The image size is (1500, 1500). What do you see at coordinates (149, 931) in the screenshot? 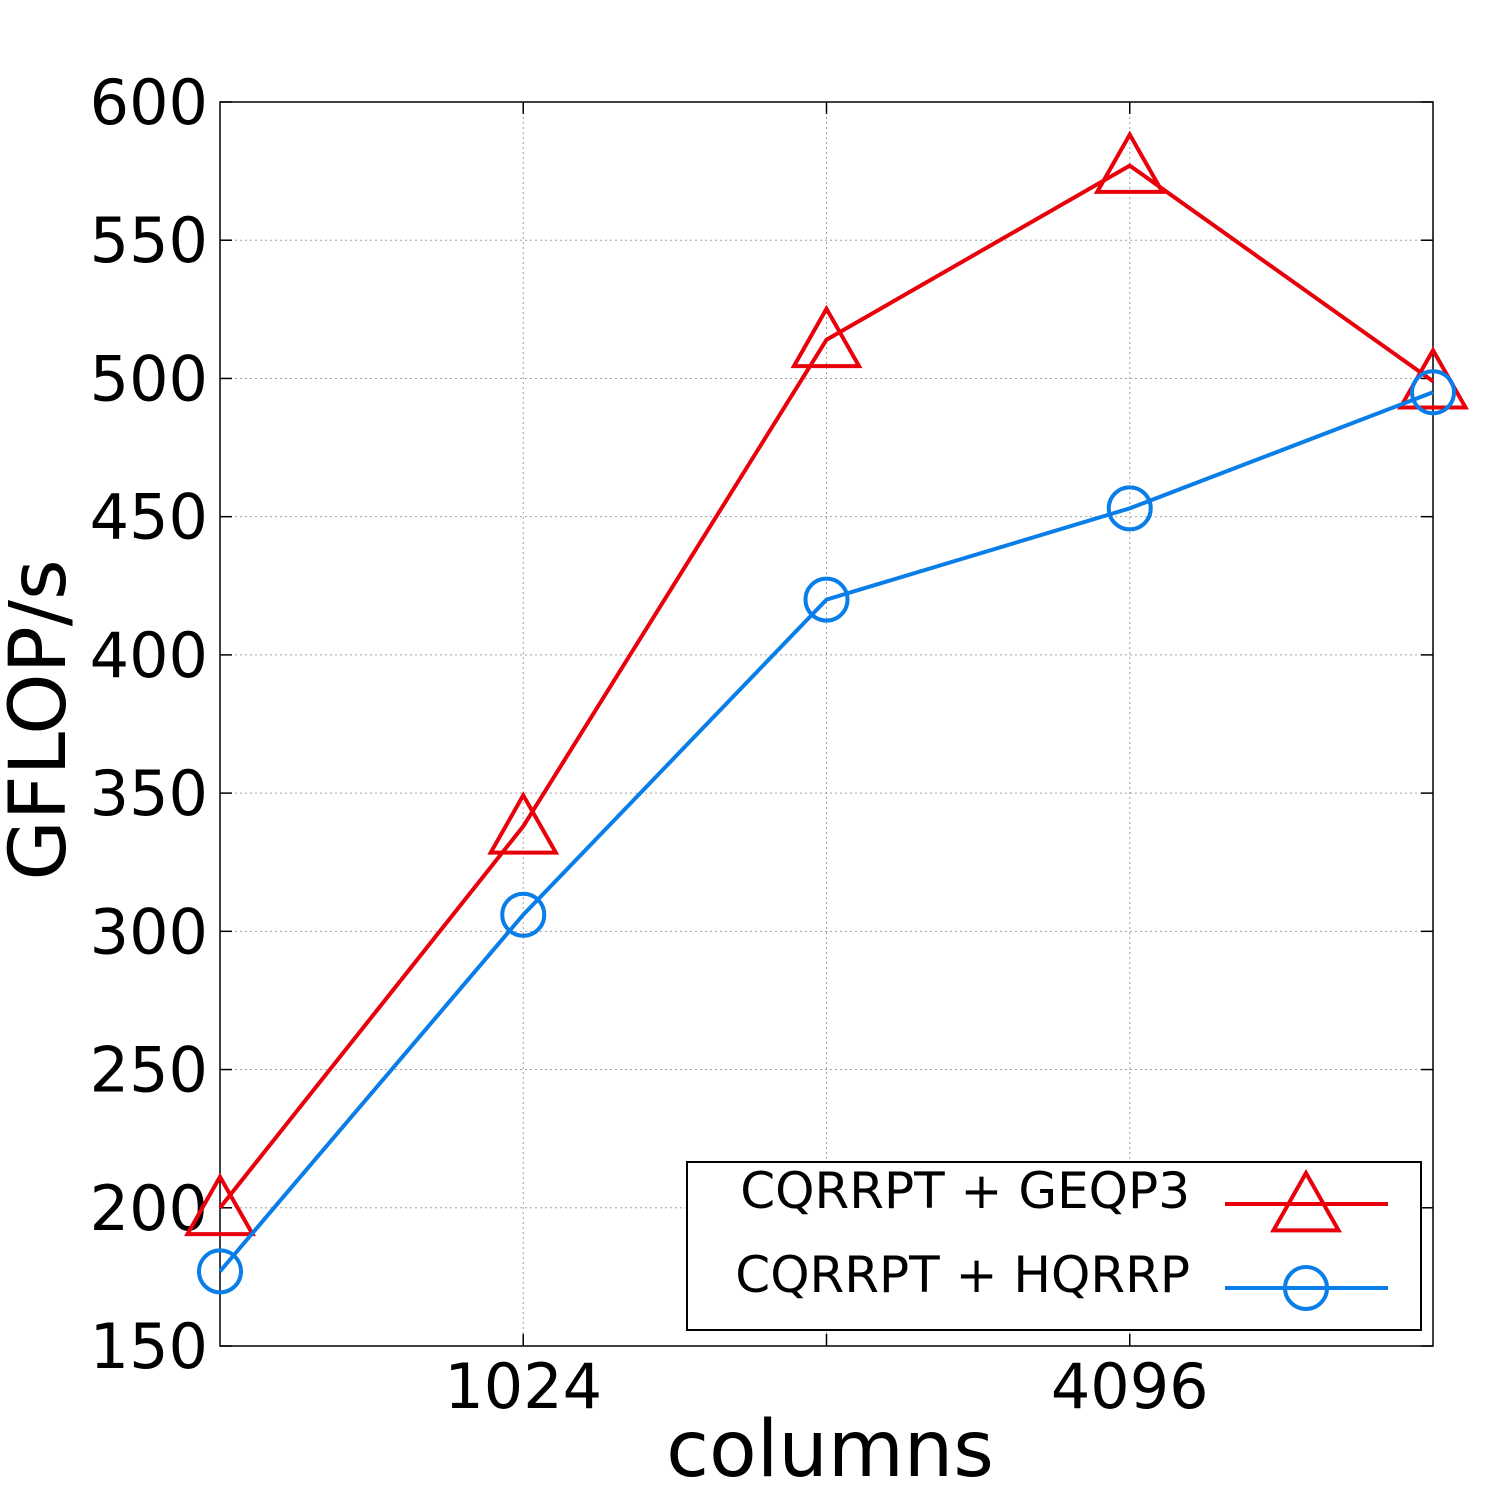
I see `y-tick-label: 300` at bounding box center [149, 931].